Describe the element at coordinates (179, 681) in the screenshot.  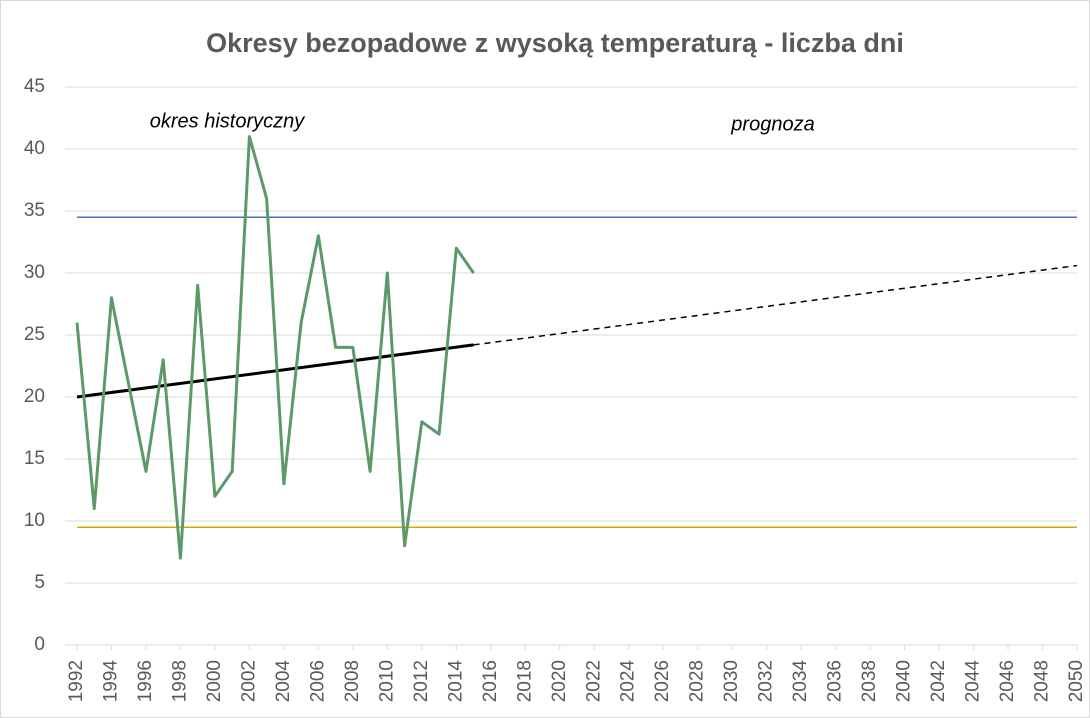
I see `x-tick-label: 1998` at that location.